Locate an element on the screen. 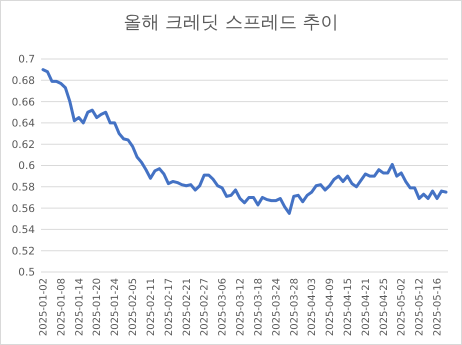 Image resolution: width=462 pixels, height=345 pixels. y-tick-label: 0.68 is located at coordinates (23, 80).